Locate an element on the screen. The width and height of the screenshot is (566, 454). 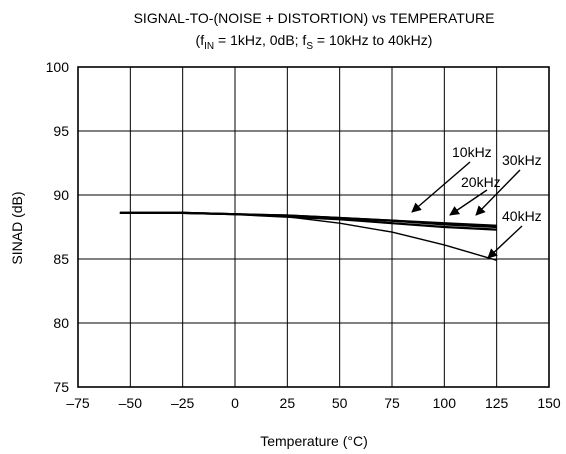
x-tick-label: 50 is located at coordinates (340, 403).